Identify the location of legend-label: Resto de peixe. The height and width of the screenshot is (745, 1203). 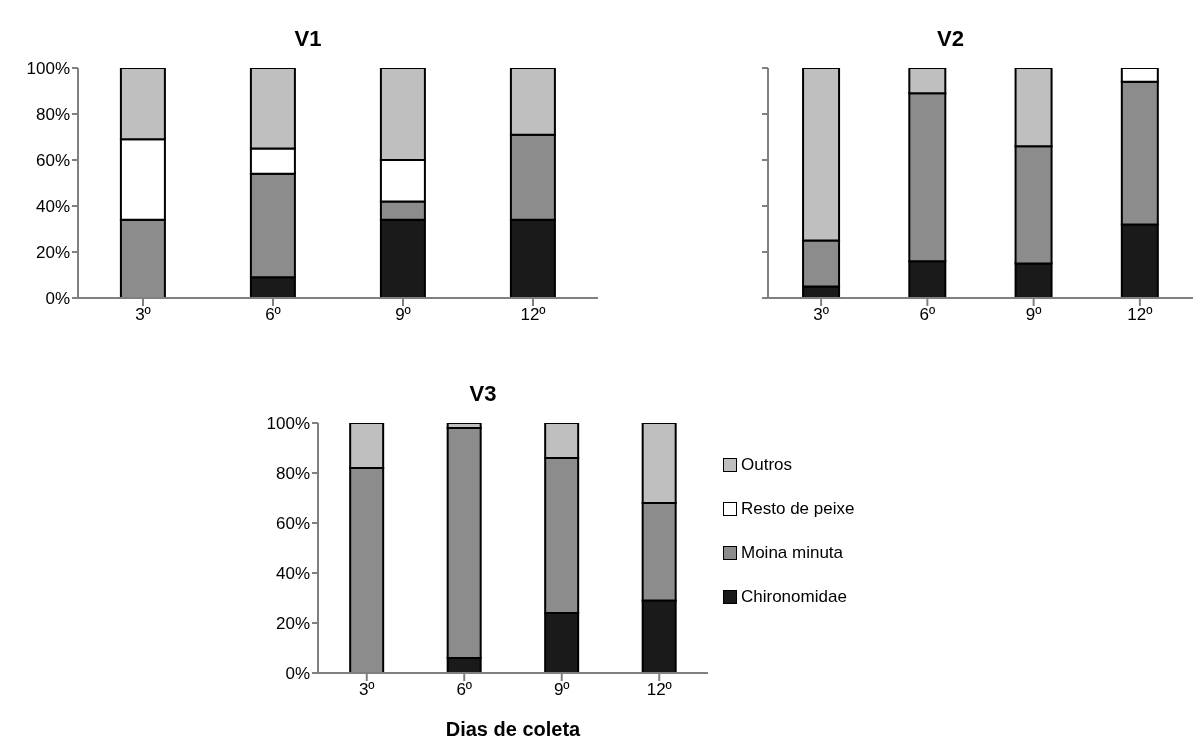
(798, 509).